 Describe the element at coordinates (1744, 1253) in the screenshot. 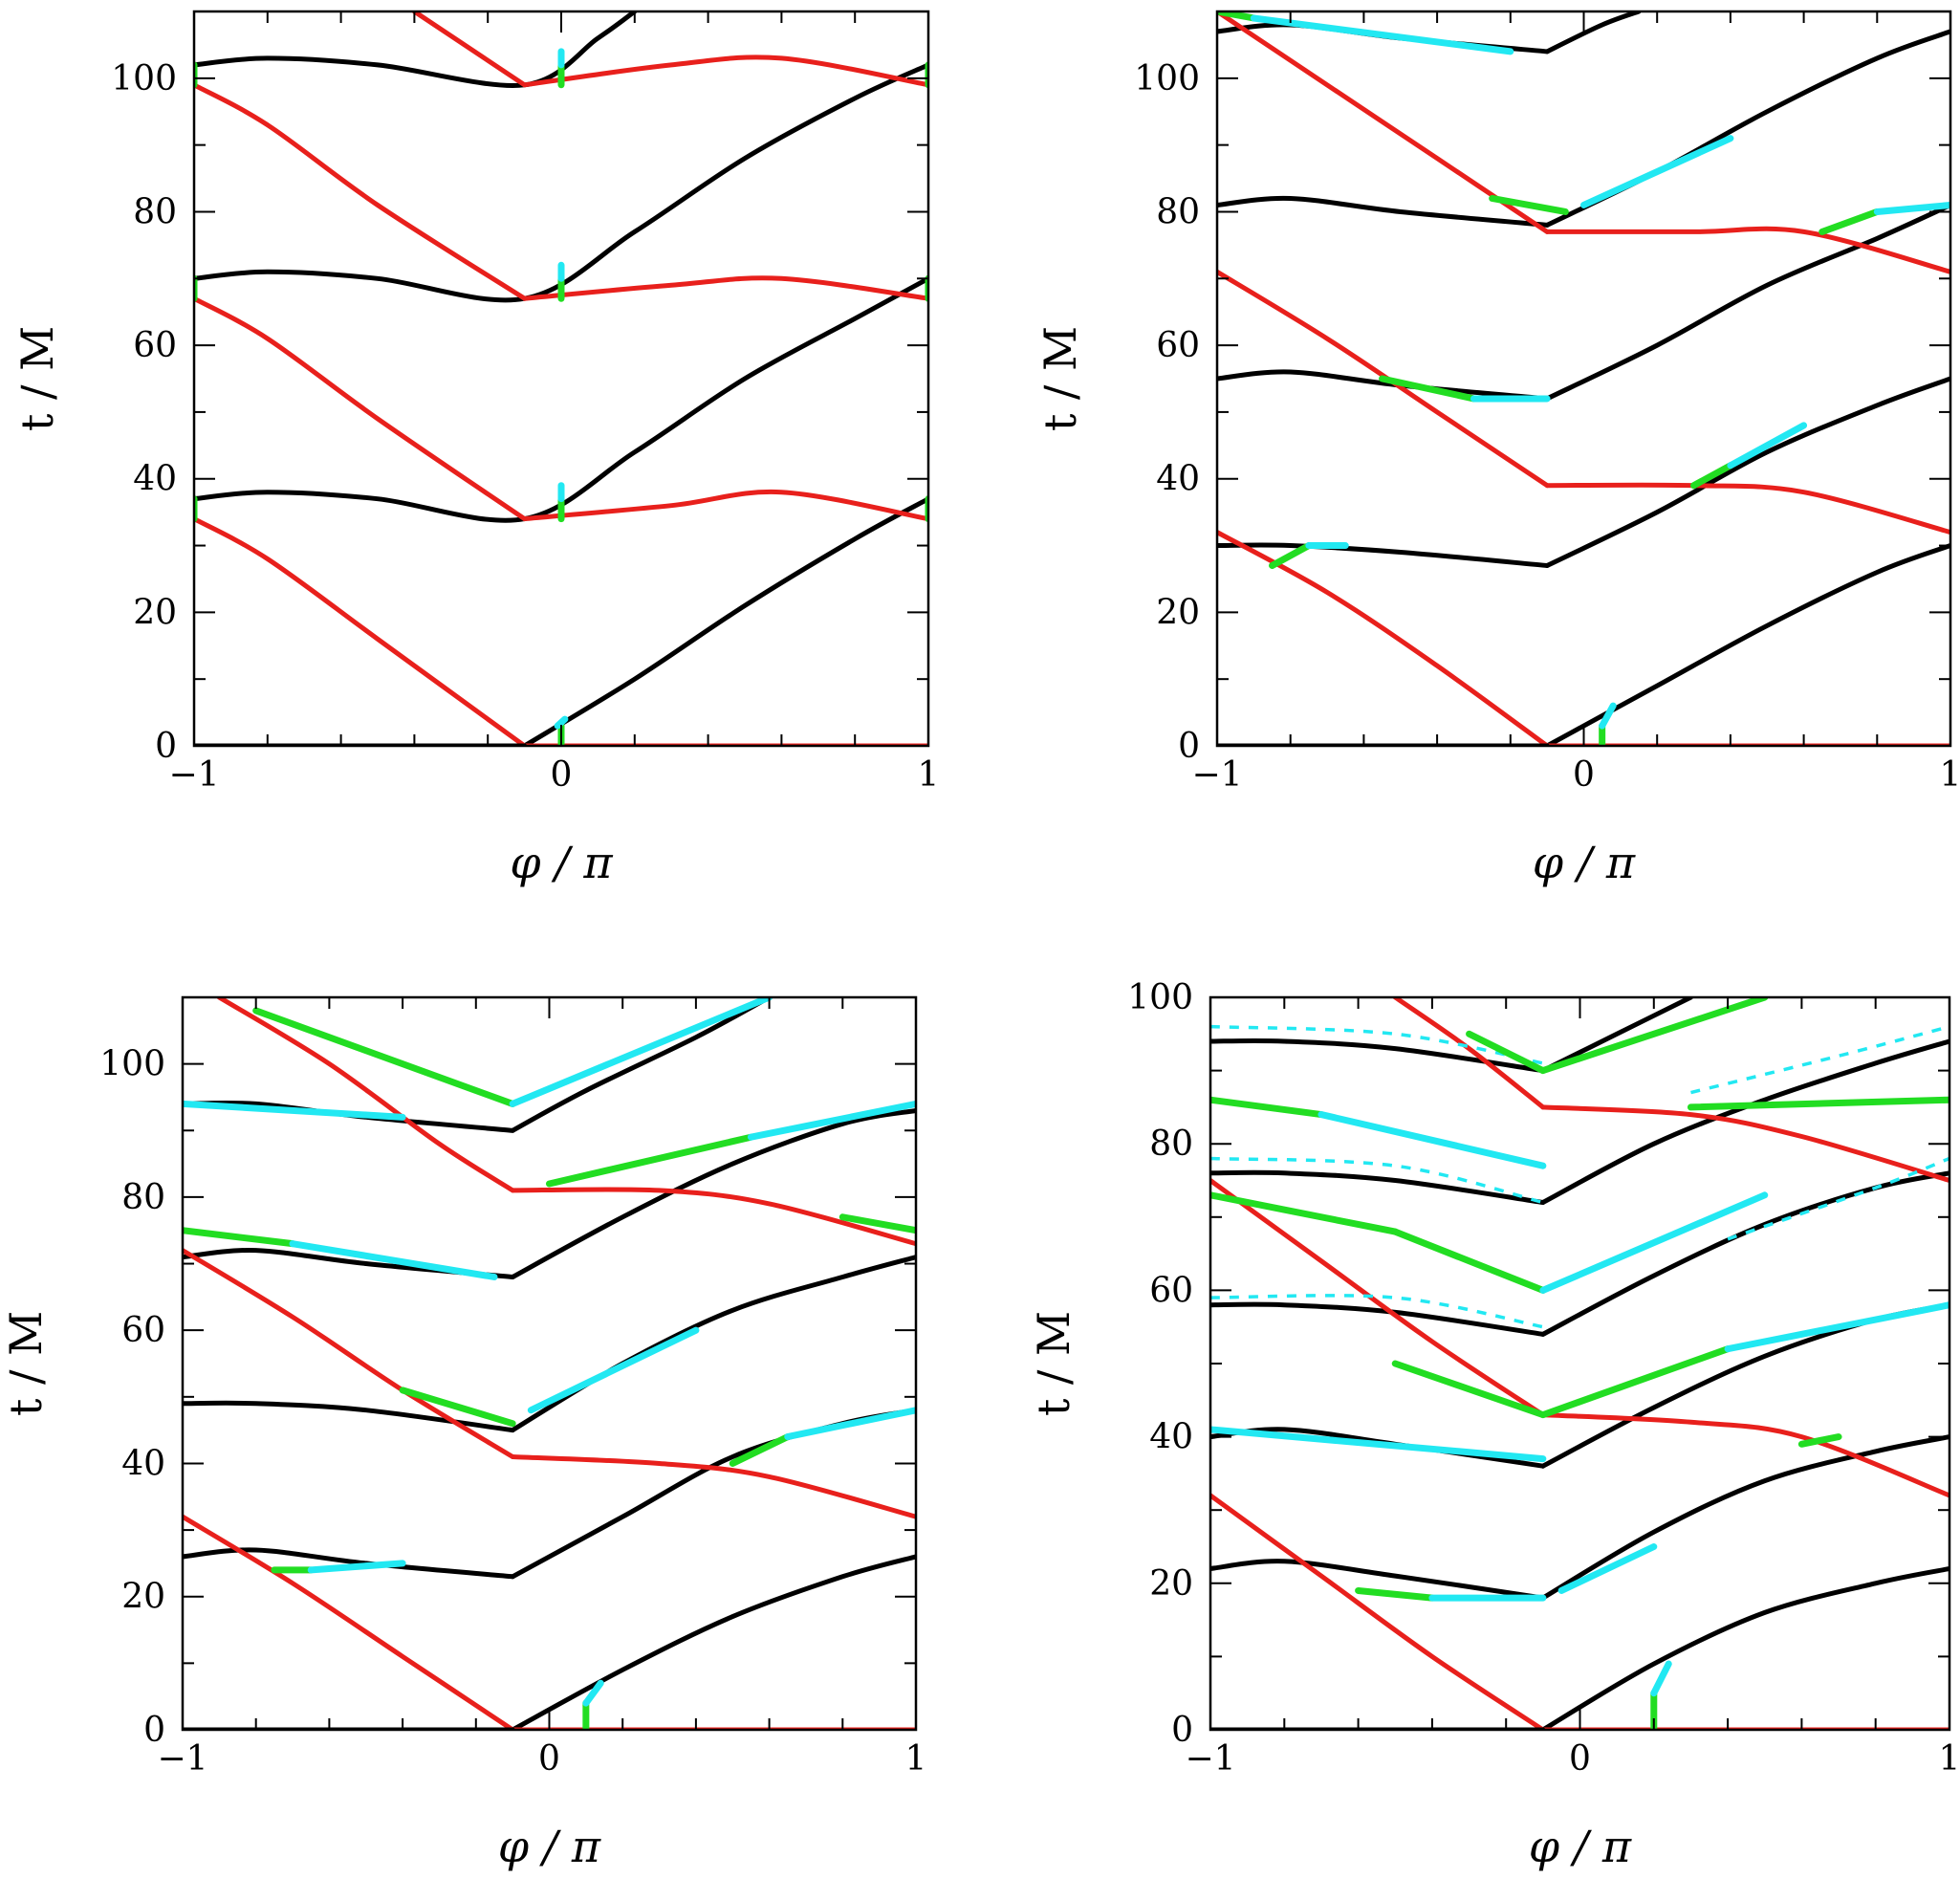

I see `series-black-4b` at that location.